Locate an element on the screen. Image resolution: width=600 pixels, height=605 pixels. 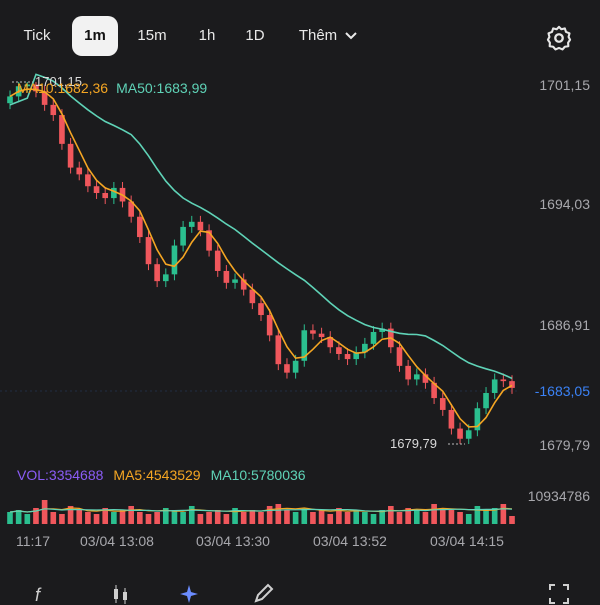
timeframe-tabs: Tick 1m 15m 1h 1D Thêm is located at coordinates (300, 36).